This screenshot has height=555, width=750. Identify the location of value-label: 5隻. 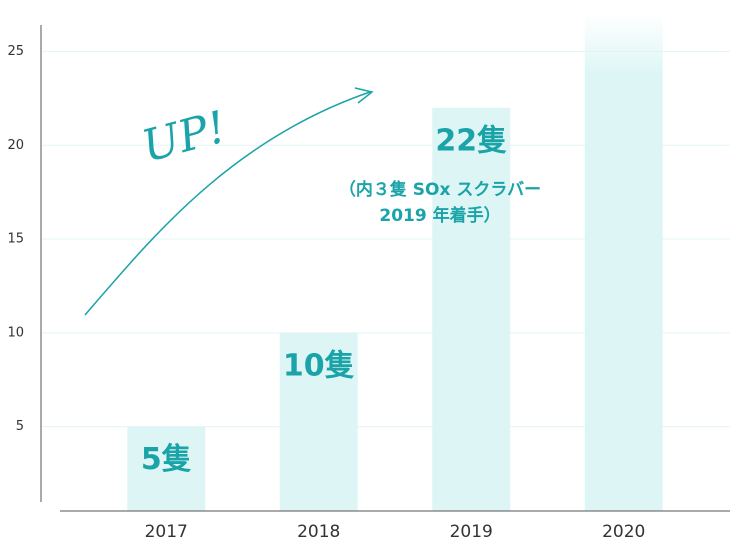
(166, 459).